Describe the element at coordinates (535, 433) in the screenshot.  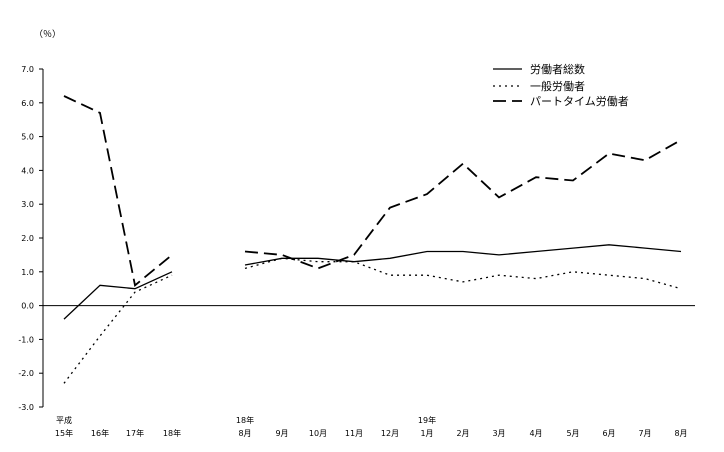
I see `x-tick-label: 4月` at that location.